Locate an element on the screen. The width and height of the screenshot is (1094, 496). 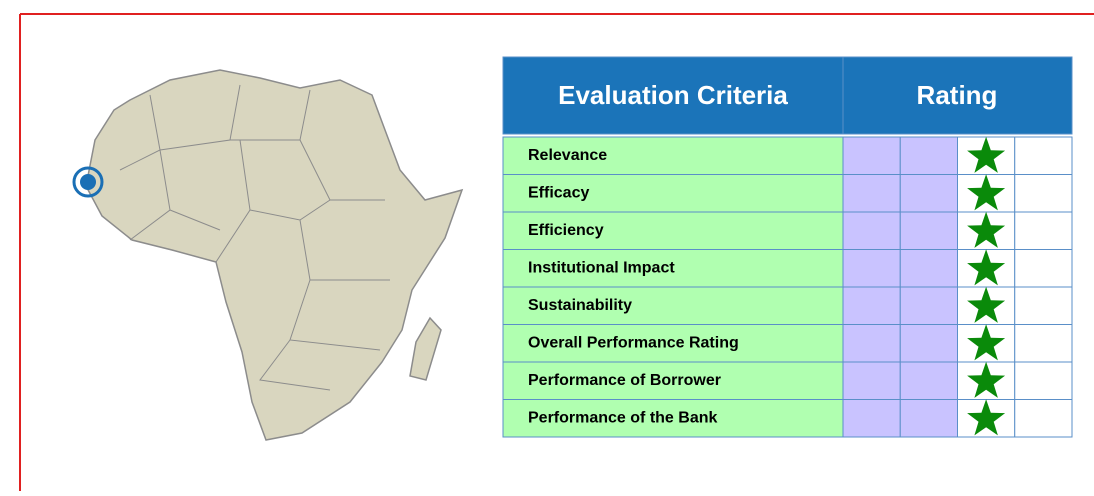
header-text: Rating is located at coordinates (957, 95).